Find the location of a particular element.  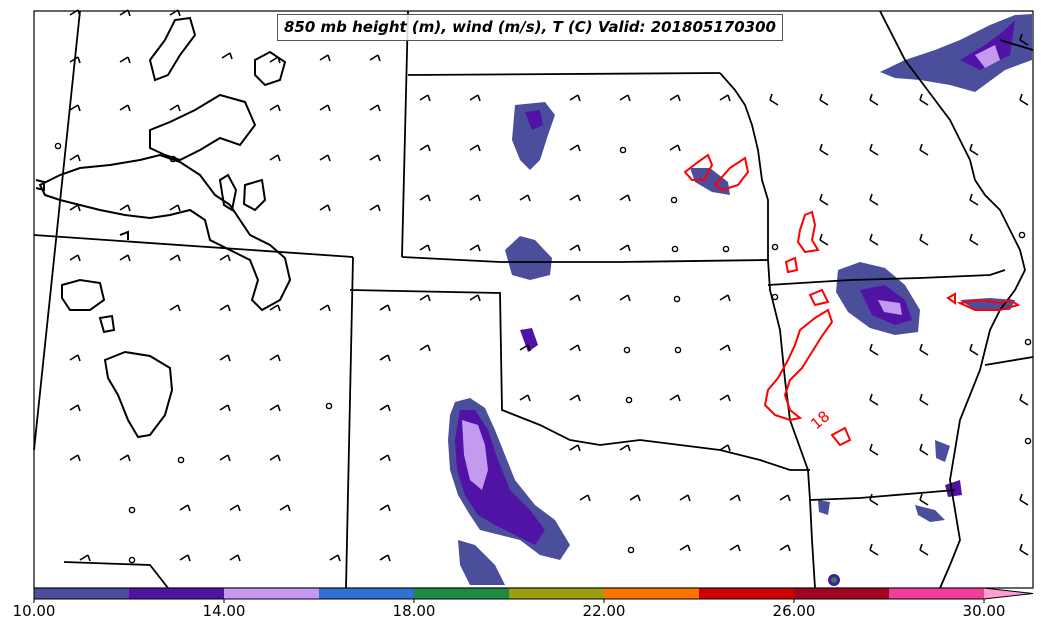

colorbar-tick-label: 18.00 is located at coordinates (414, 611).